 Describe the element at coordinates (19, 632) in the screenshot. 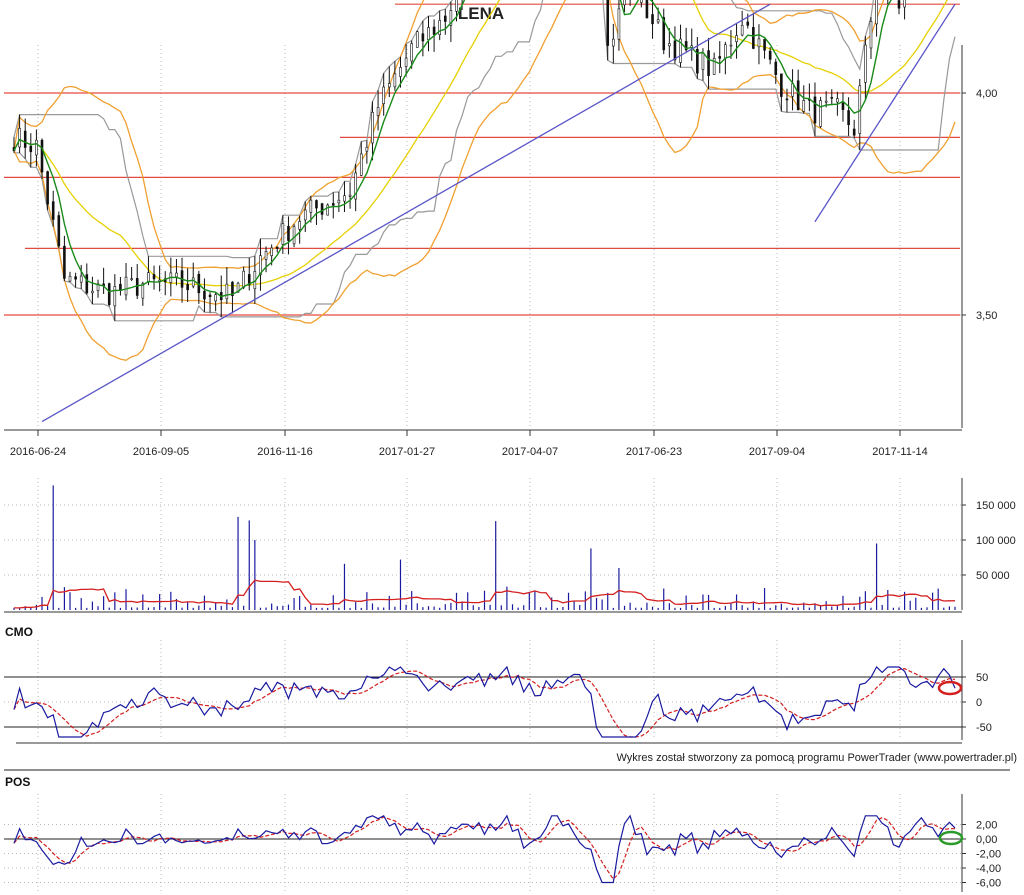

I see `cmo-panel-label: CMO` at that location.